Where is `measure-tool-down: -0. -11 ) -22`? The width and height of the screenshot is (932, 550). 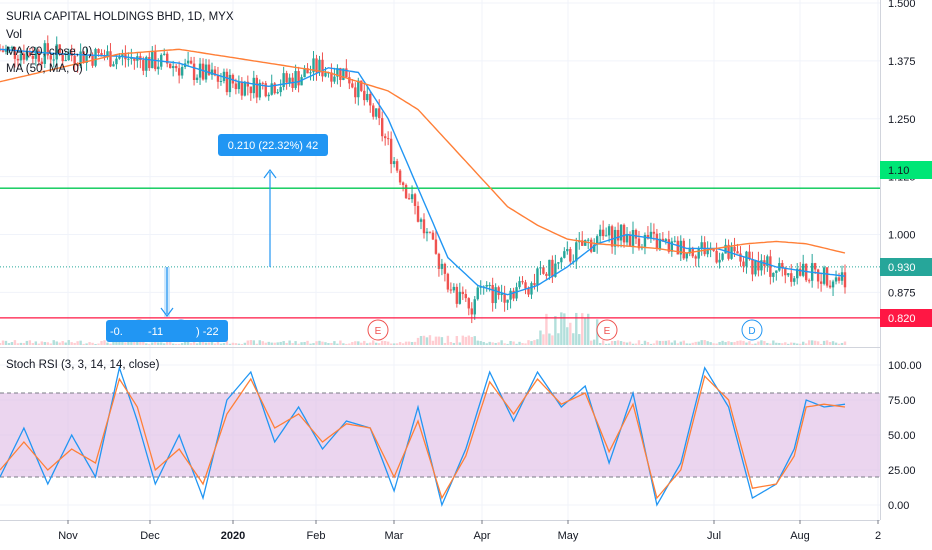 measure-tool-down: -0. -11 ) -22 is located at coordinates (167, 304).